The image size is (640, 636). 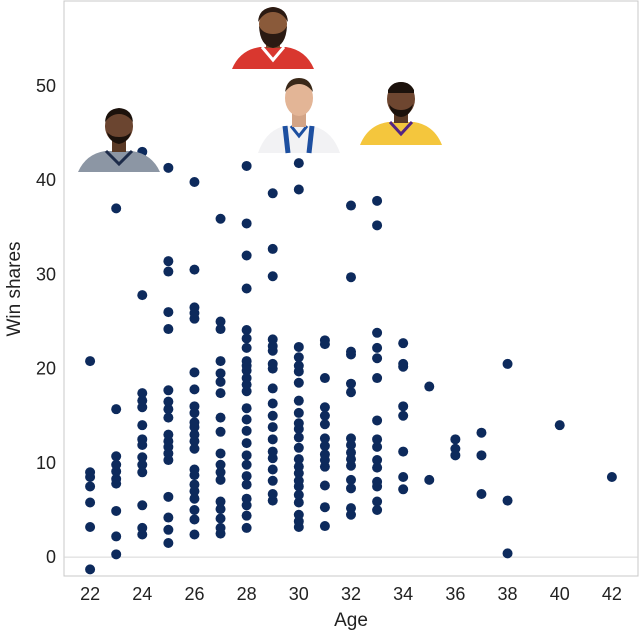 I want to click on y-tick-label: 10, so click(x=46, y=463).